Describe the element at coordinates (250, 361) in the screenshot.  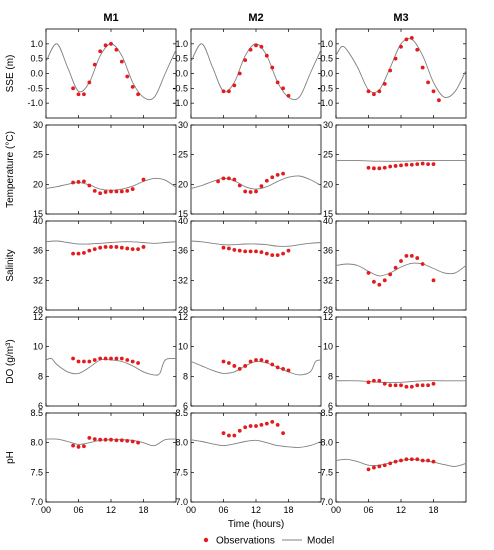
I see `panel-do-m2: 6 8 10 12` at that location.